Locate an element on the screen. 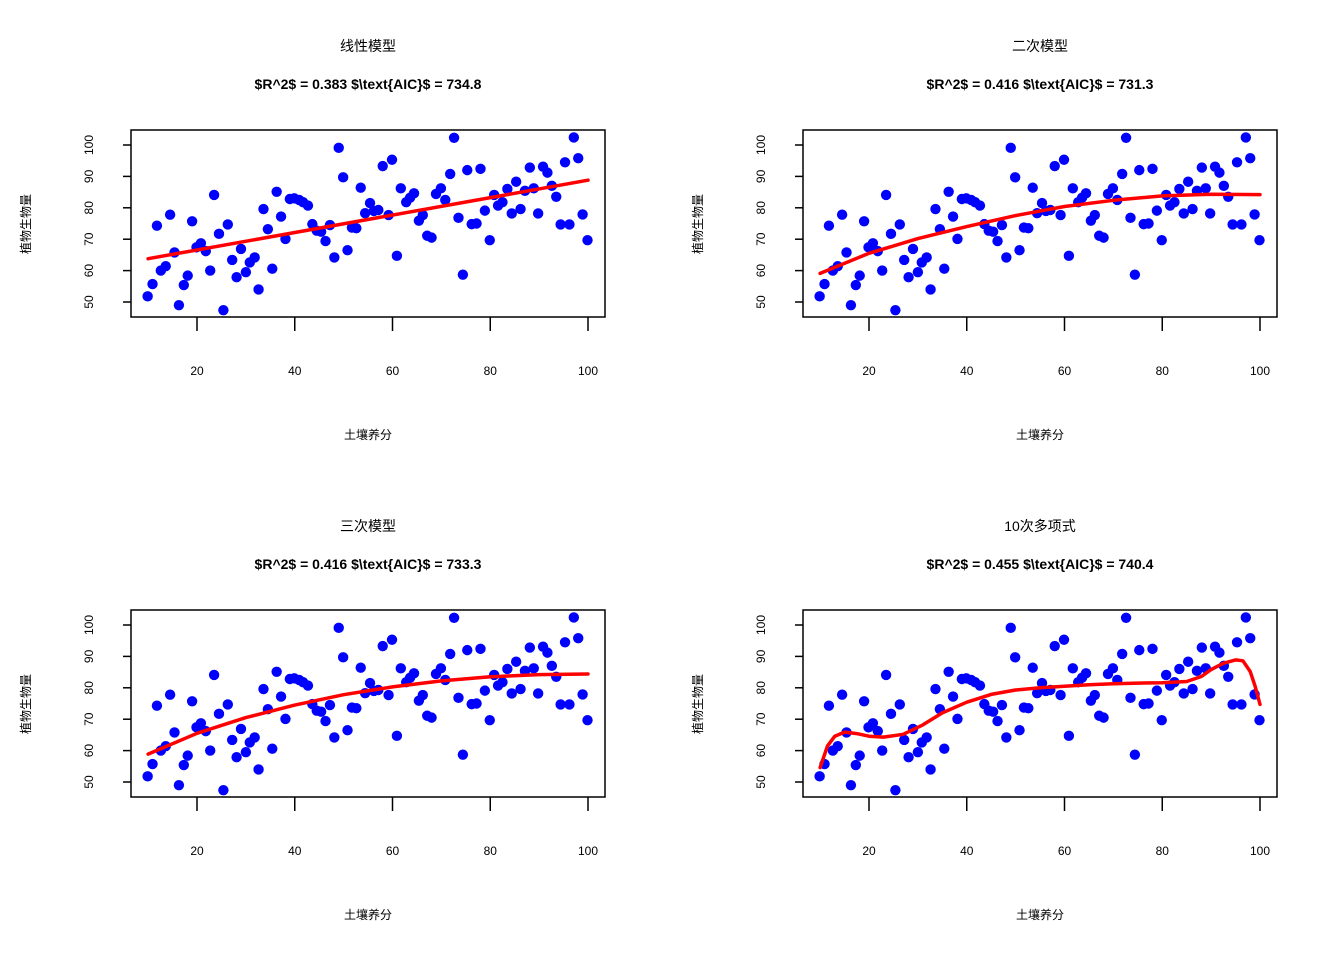  y-tick-label: 50 is located at coordinates (761, 302).